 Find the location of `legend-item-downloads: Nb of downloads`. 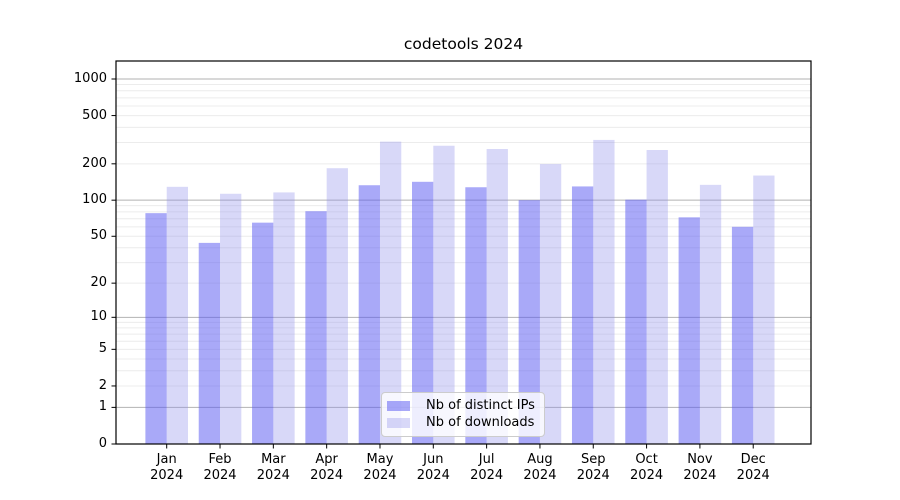

legend-item-downloads: Nb of downloads is located at coordinates (461, 423).